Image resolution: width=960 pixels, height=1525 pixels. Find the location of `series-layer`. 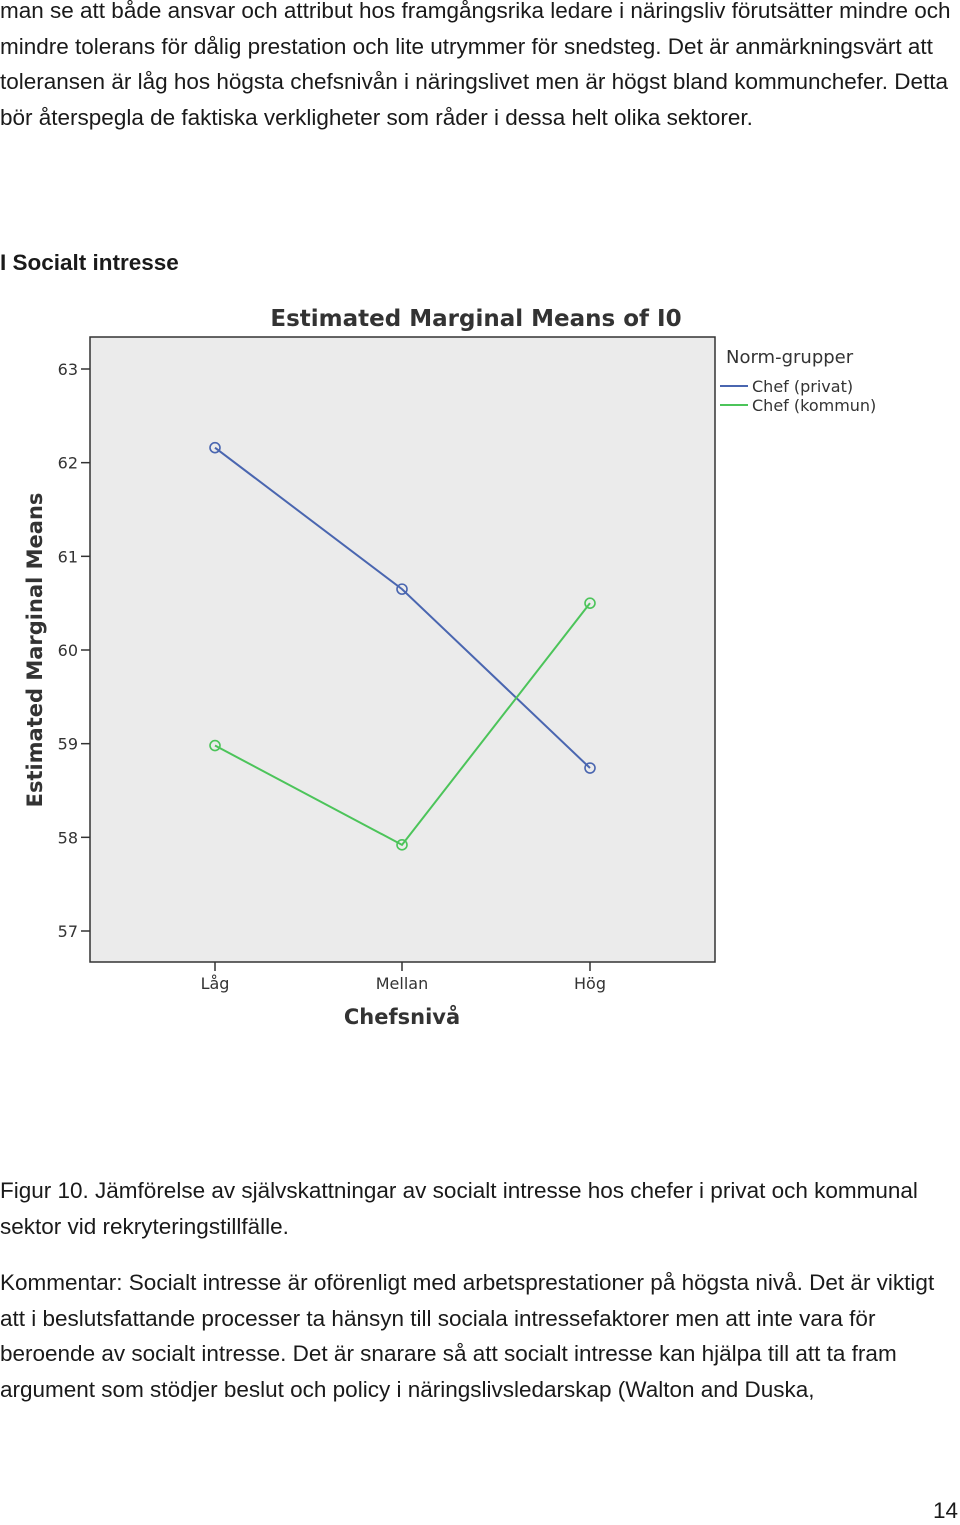

series-layer is located at coordinates (402, 646).